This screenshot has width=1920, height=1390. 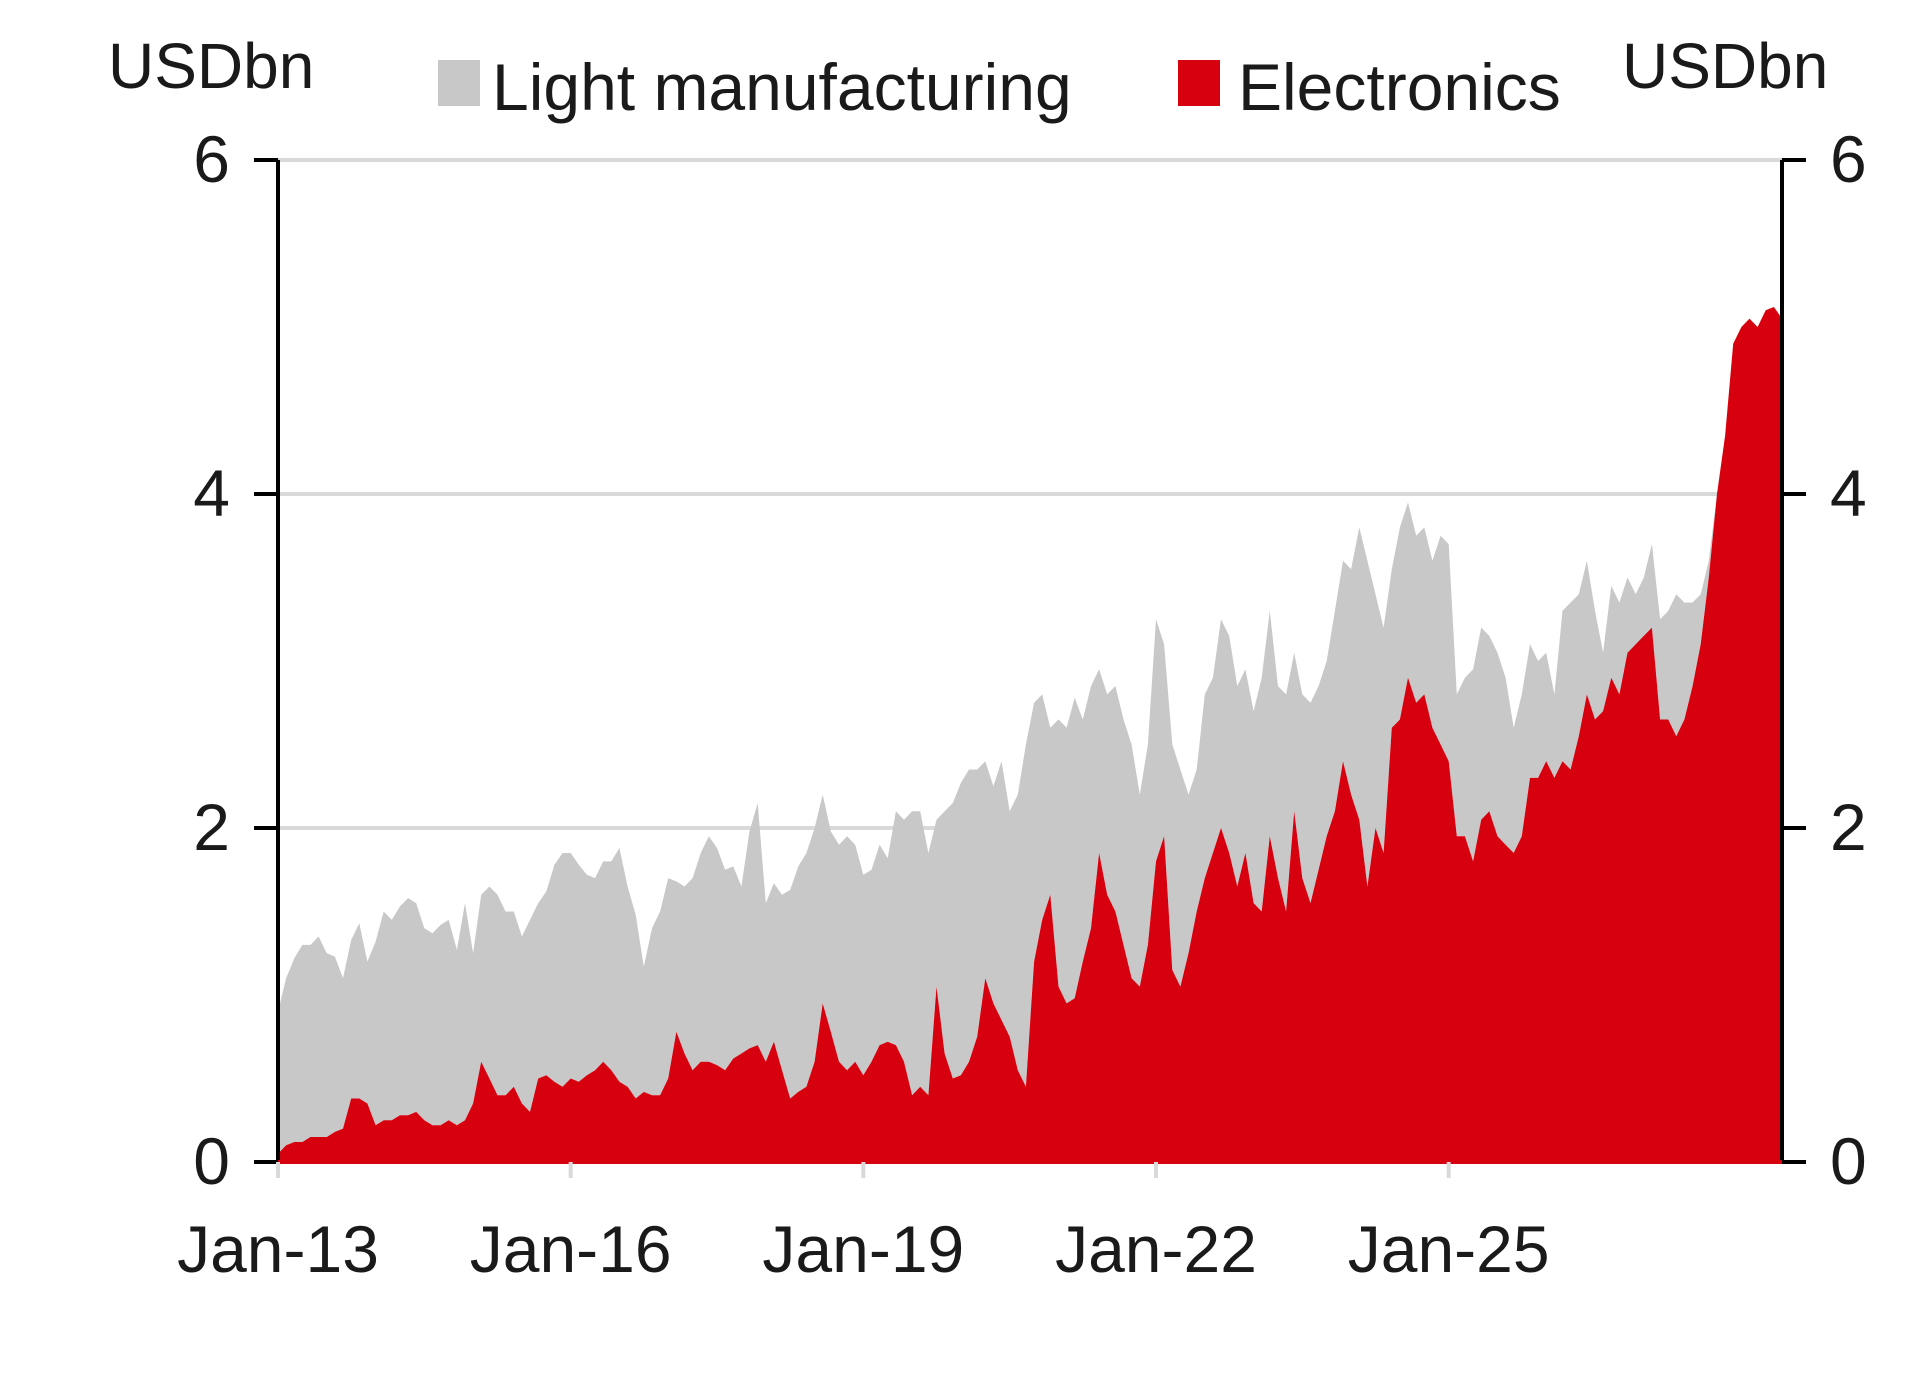 What do you see at coordinates (211, 1161) in the screenshot?
I see `left-y-tick-label: 0` at bounding box center [211, 1161].